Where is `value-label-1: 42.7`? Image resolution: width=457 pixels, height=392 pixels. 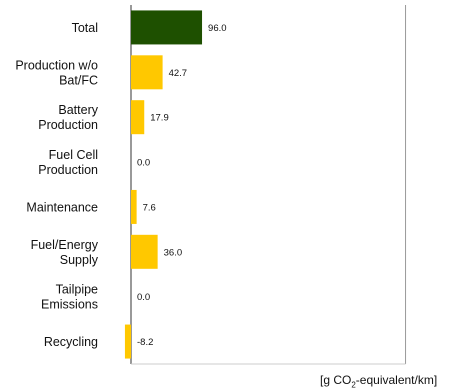 value-label-1: 42.7 is located at coordinates (178, 73).